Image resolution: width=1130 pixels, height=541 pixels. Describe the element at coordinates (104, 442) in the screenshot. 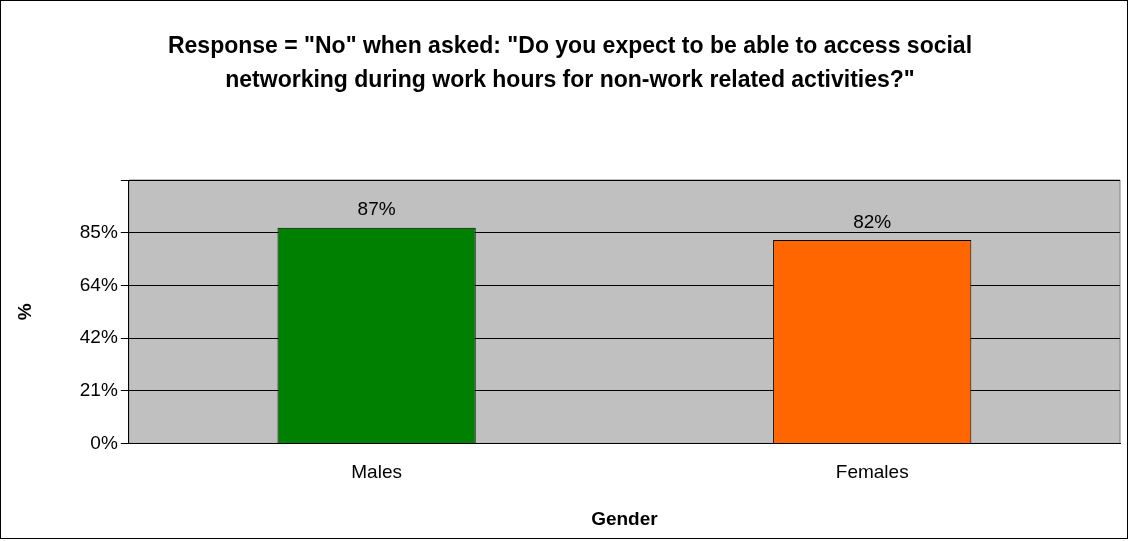

I see `y-tick-label: 0%` at that location.